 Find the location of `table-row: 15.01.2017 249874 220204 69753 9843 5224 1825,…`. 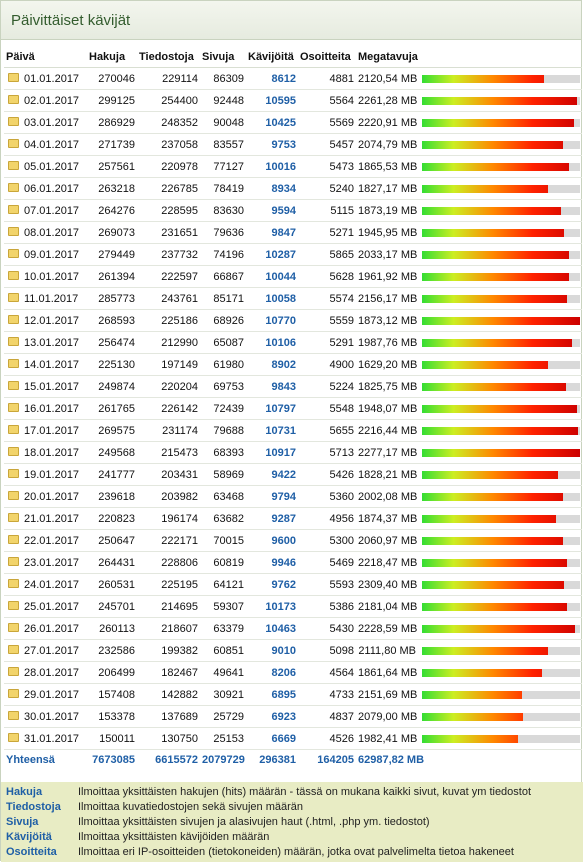

table-row: 15.01.2017 249874 220204 69753 9843 5224 1825,… is located at coordinates (293, 386).